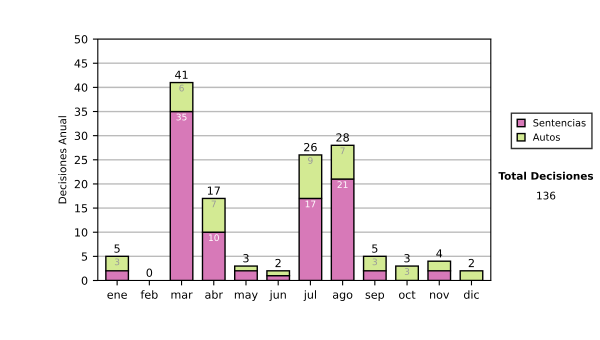  Describe the element at coordinates (546, 196) in the screenshot. I see `text: 136` at that location.